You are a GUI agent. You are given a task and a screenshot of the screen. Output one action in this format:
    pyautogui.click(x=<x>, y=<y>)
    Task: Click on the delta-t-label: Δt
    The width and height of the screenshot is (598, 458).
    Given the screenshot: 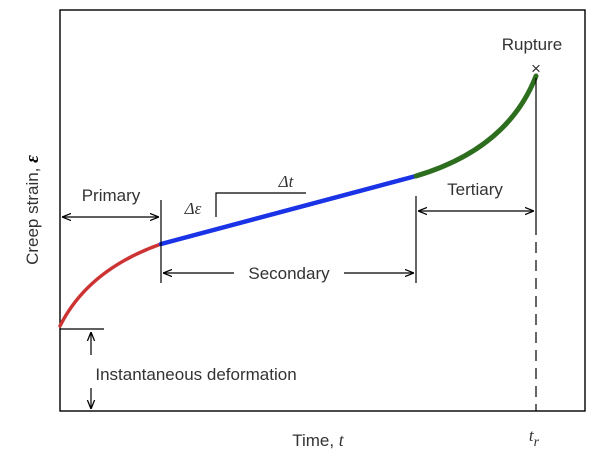 What is the action you would take?
    pyautogui.click(x=286, y=181)
    